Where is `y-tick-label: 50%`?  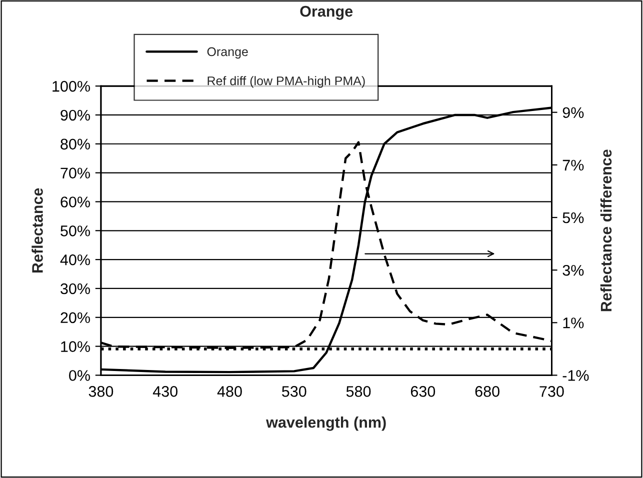
y-tick-label: 50% is located at coordinates (75, 231).